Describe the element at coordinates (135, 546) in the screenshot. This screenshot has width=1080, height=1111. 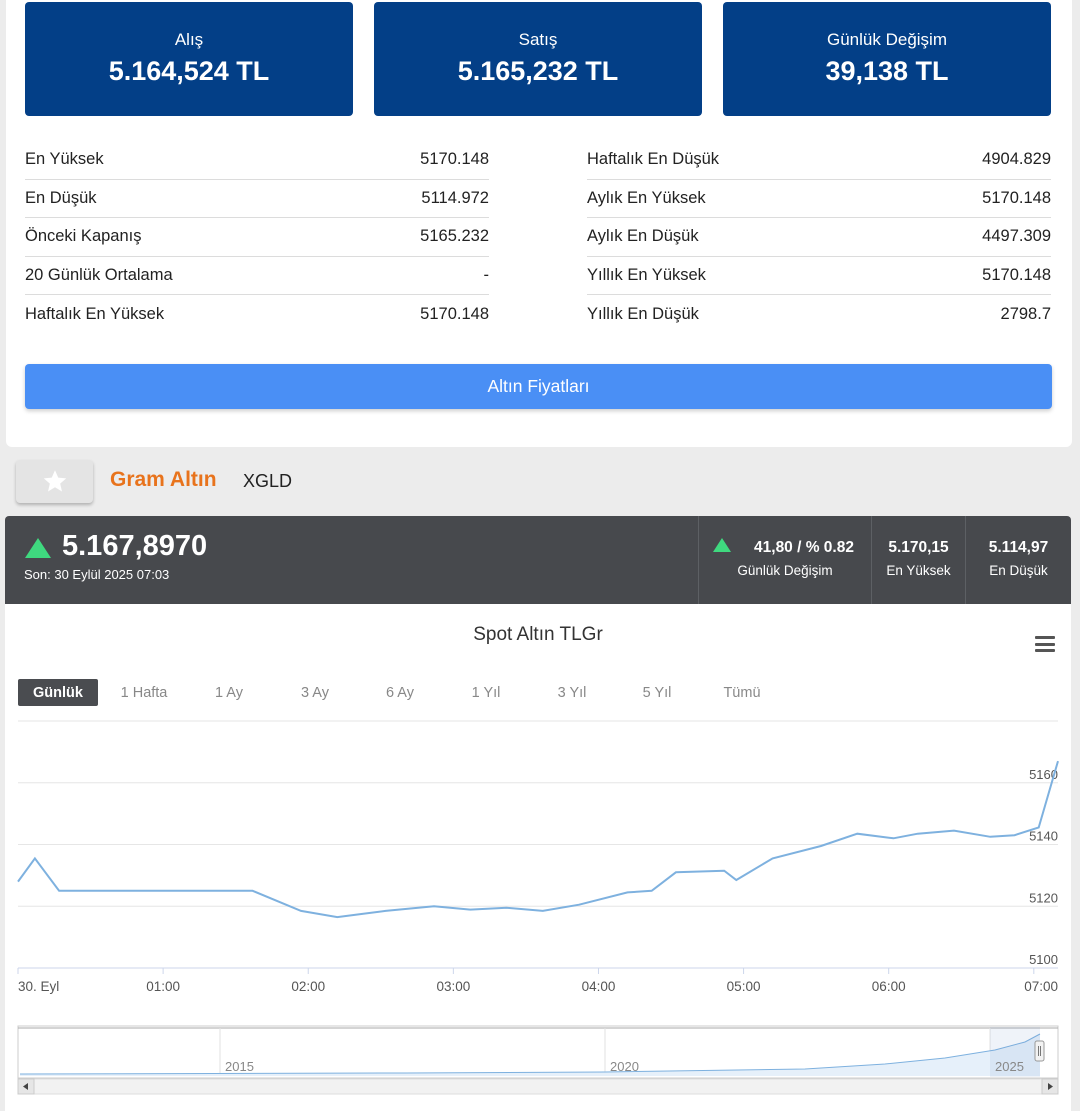
I see `last-price: 5.167,8970` at that location.